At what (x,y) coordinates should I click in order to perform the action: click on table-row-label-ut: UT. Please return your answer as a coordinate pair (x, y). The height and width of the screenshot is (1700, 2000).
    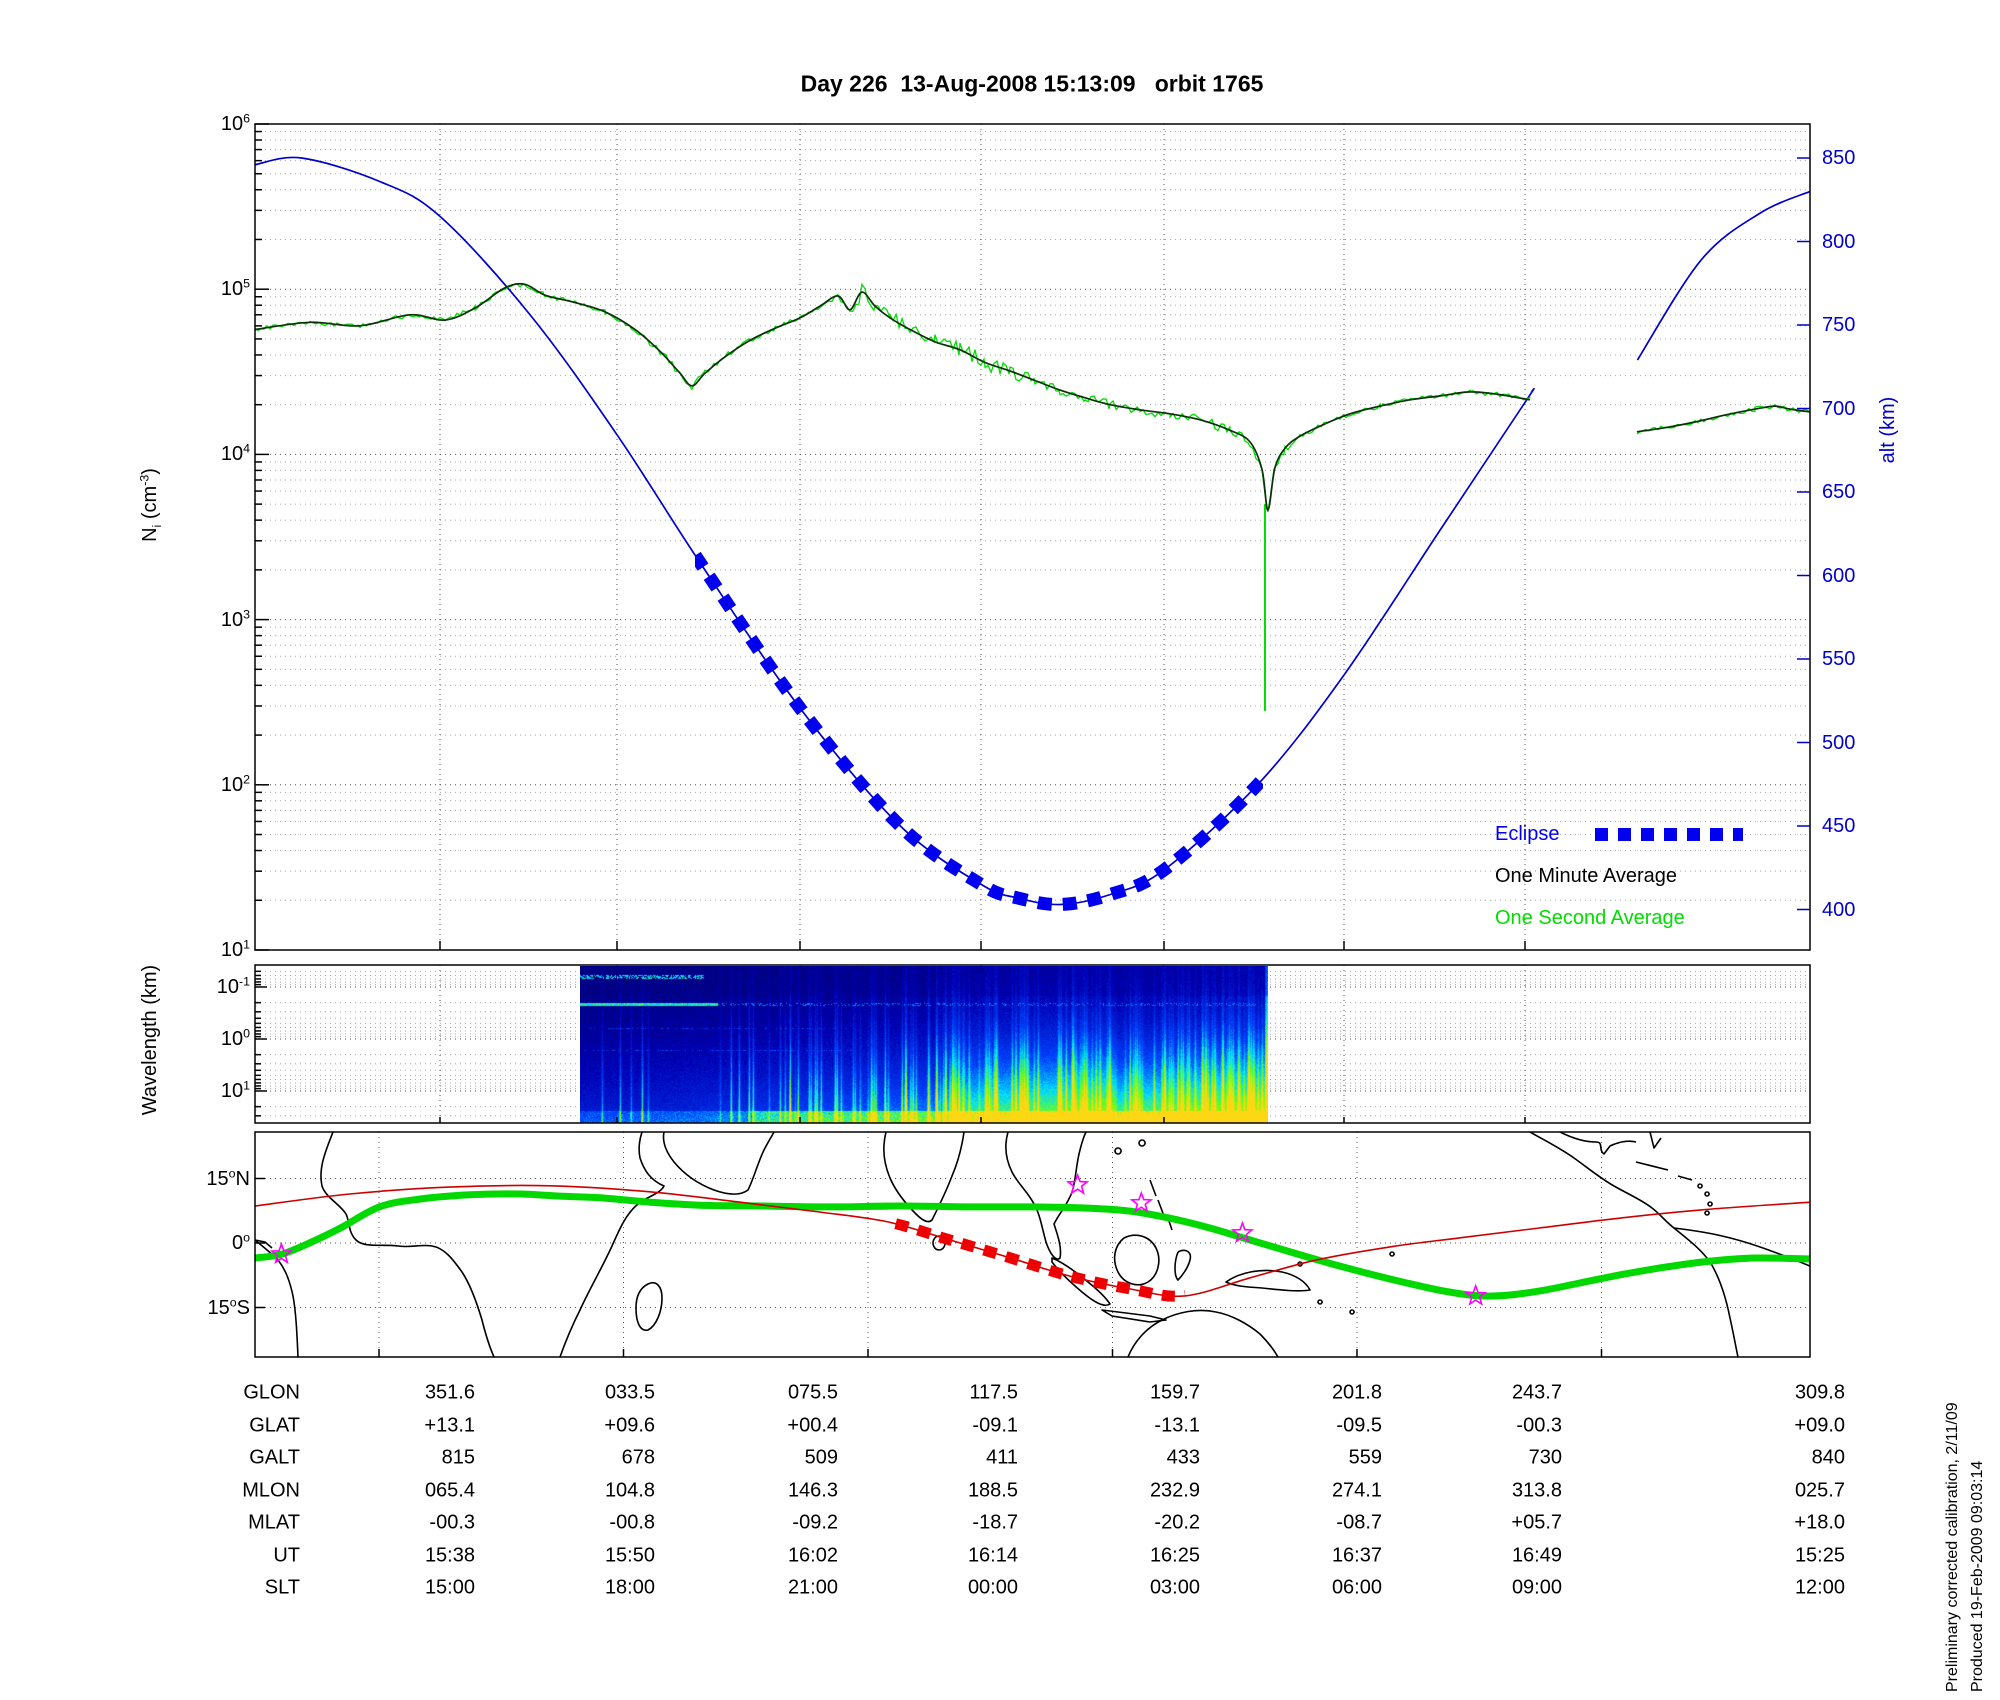
    Looking at the image, I should click on (286, 1555).